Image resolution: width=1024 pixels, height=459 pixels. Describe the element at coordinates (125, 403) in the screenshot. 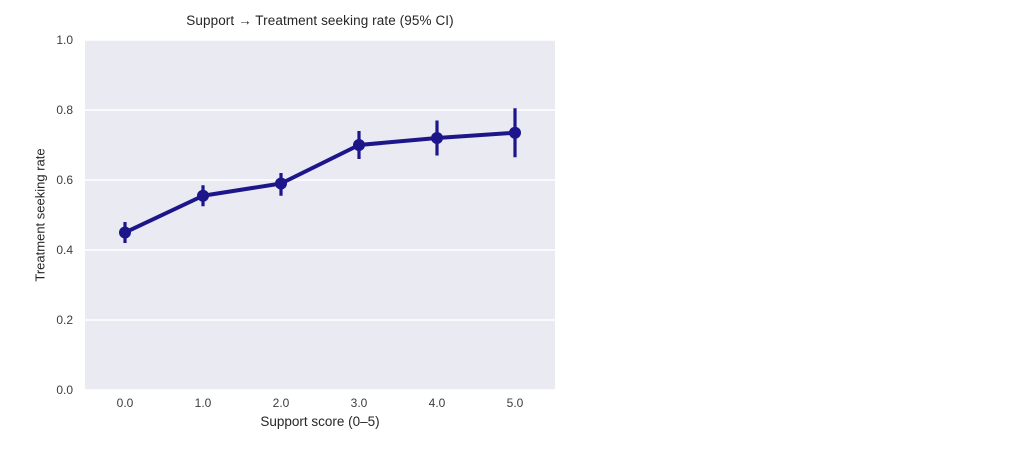

I see `x-tick-label: 0.0` at that location.